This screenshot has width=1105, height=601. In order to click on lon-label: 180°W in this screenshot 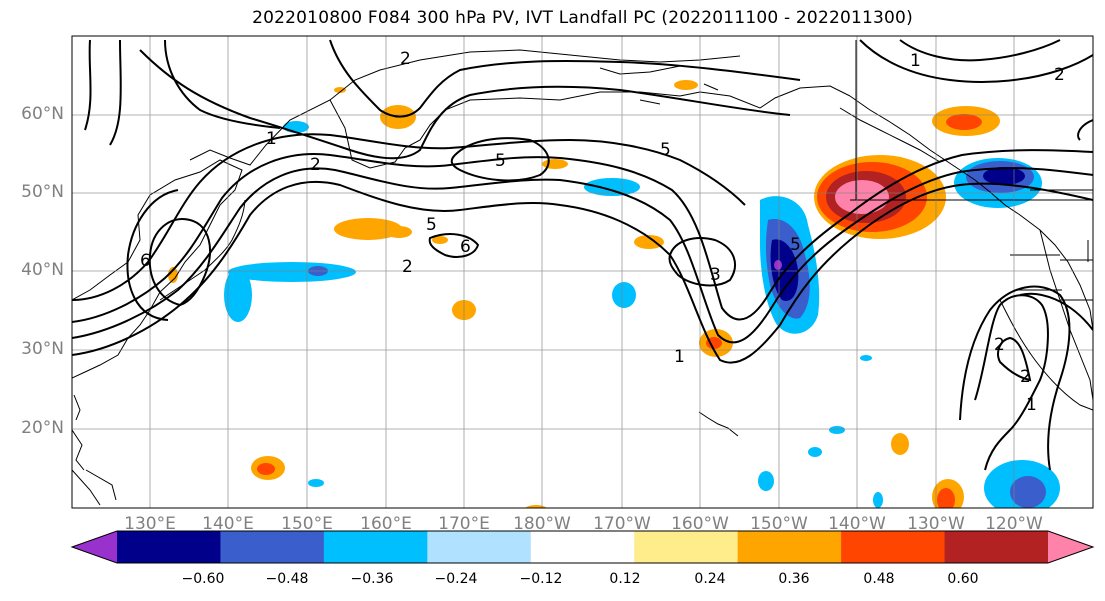, I will do `click(542, 524)`.